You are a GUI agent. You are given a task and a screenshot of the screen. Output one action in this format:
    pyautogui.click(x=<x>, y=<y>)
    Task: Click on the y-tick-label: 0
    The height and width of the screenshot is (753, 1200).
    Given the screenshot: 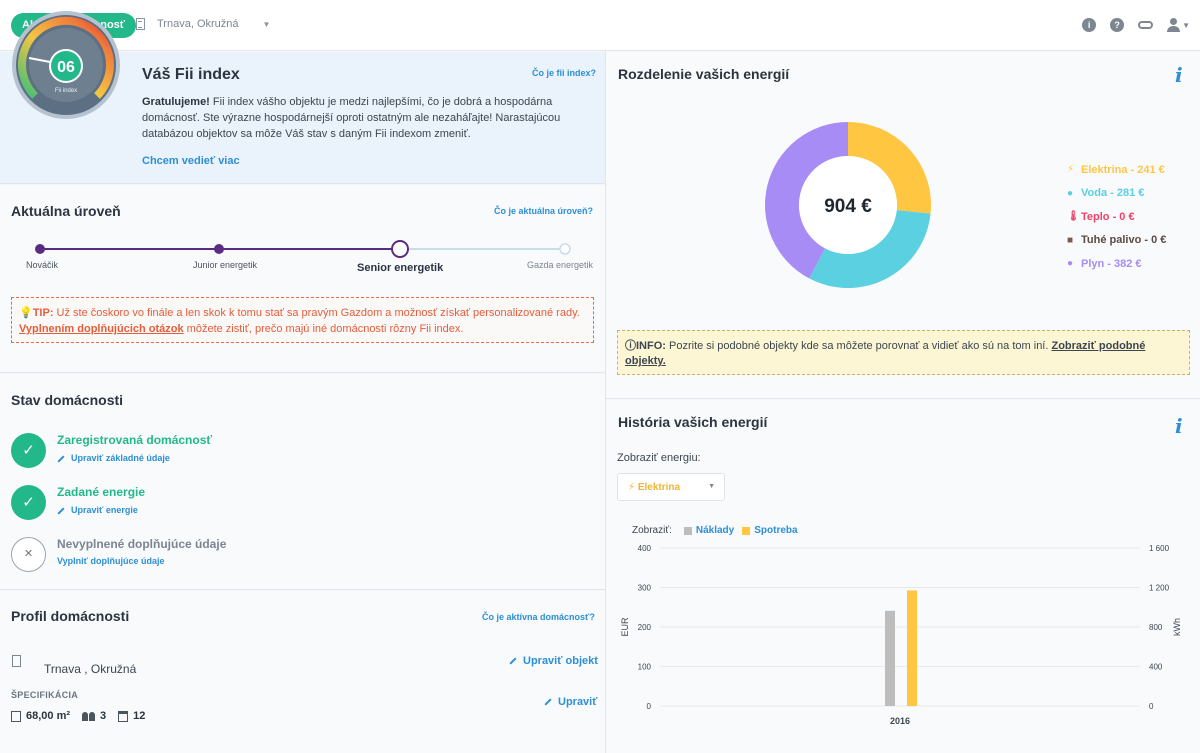 What is the action you would take?
    pyautogui.click(x=649, y=706)
    